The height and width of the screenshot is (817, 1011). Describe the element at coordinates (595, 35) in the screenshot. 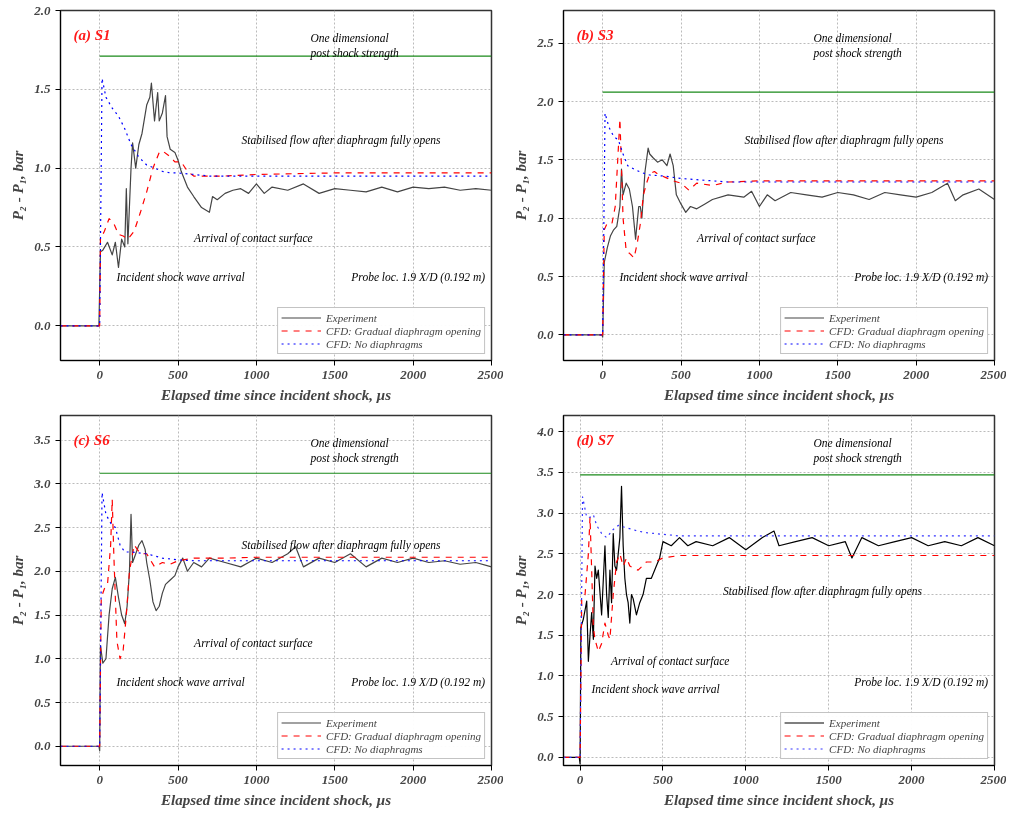

I see `text: (b) S3` at that location.